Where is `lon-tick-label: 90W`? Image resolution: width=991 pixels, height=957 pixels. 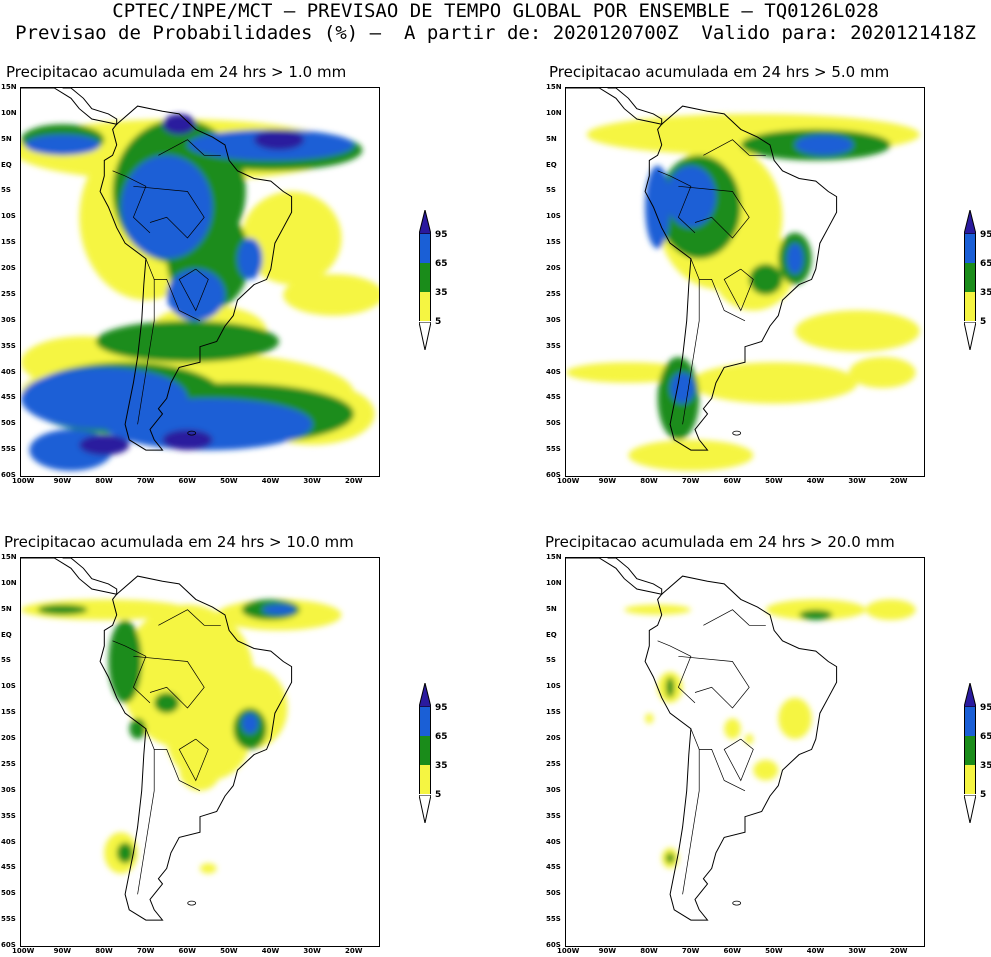 lon-tick-label: 90W is located at coordinates (62, 481).